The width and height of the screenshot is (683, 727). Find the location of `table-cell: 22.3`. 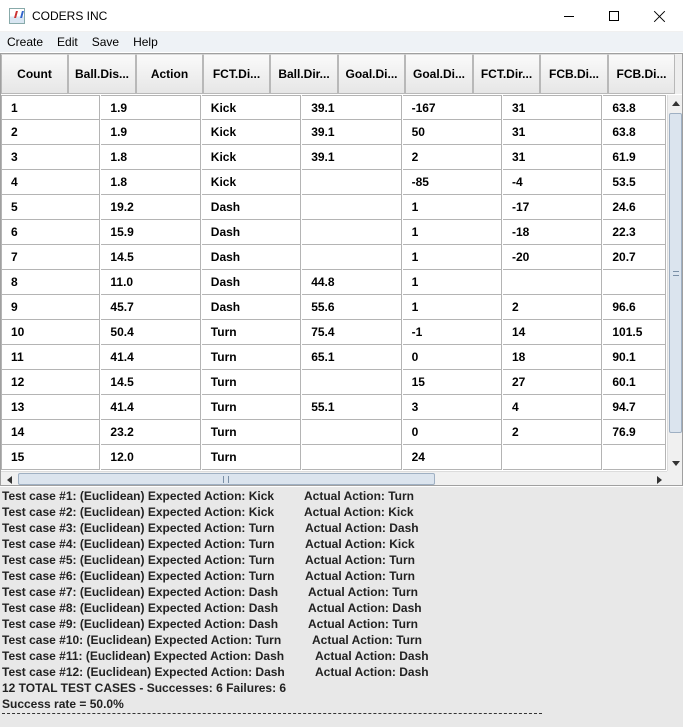

table-cell: 22.3 is located at coordinates (634, 232).